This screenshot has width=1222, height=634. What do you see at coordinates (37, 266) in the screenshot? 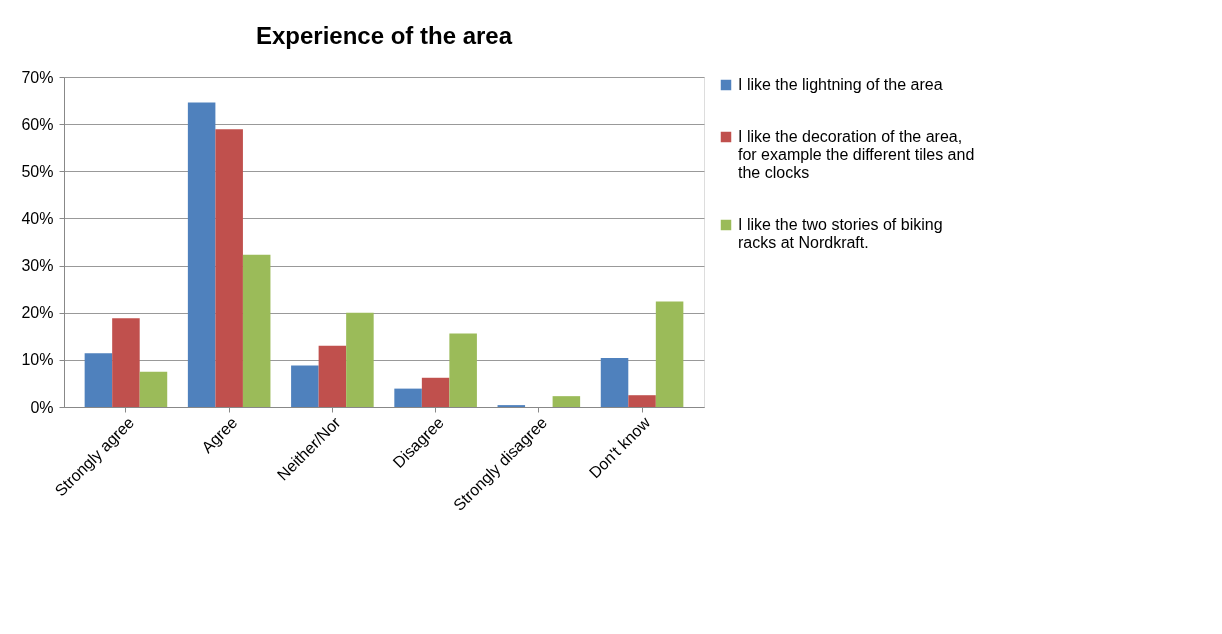
I see `y-tick-label: 30%` at bounding box center [37, 266].